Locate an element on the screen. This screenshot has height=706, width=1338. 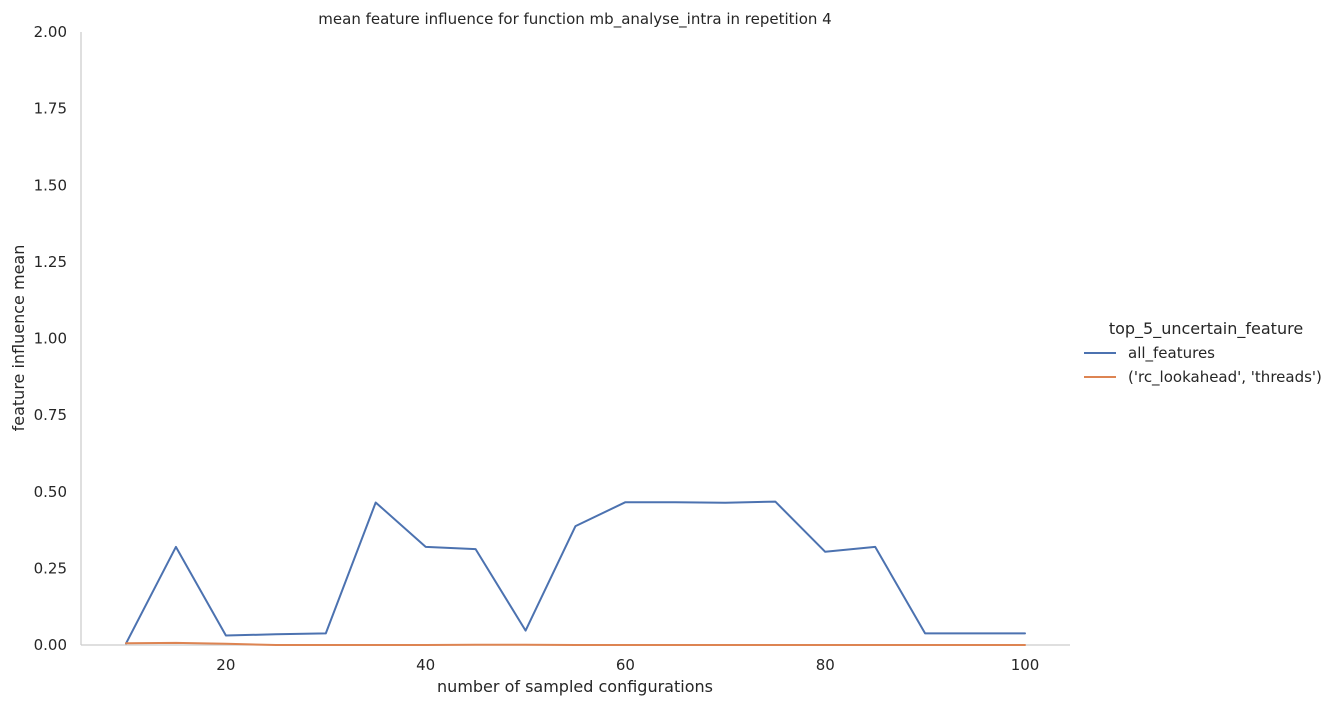
x-ticks: 20 40 60 80 100 is located at coordinates (627, 665).